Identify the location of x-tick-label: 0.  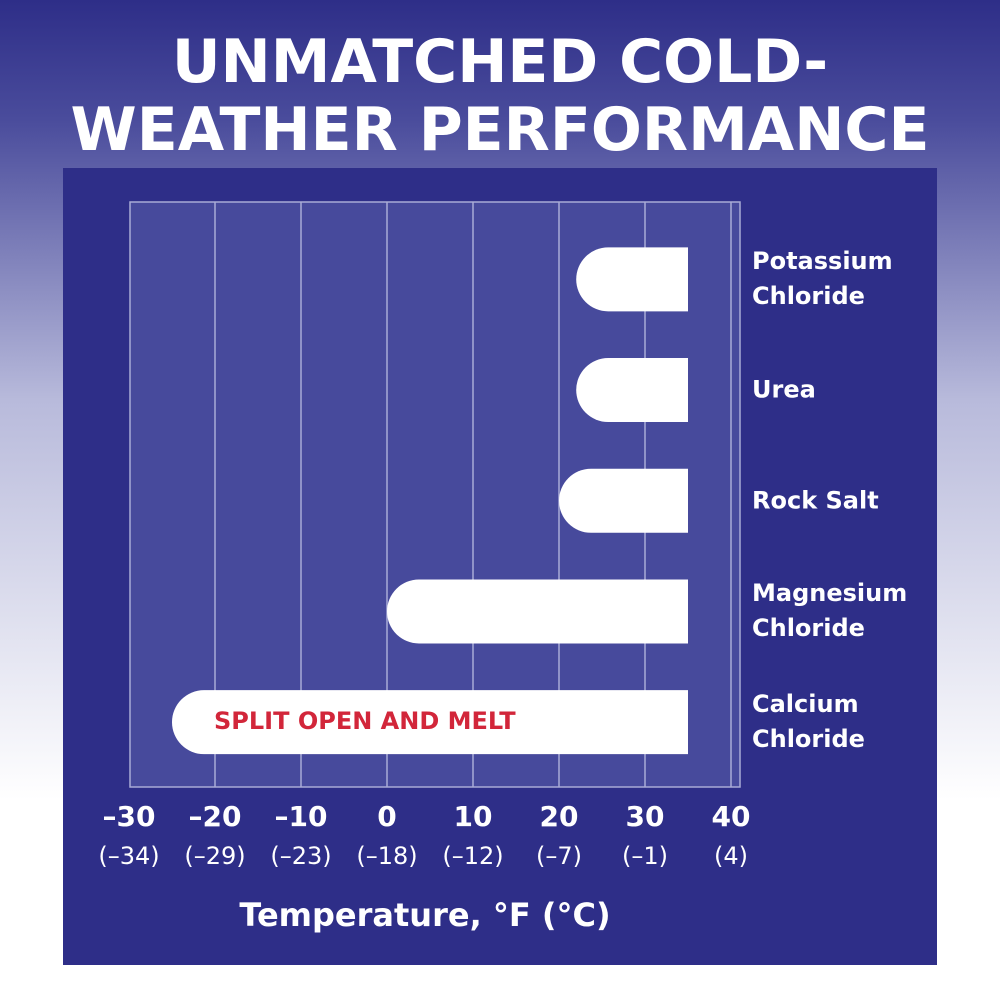
(386, 816).